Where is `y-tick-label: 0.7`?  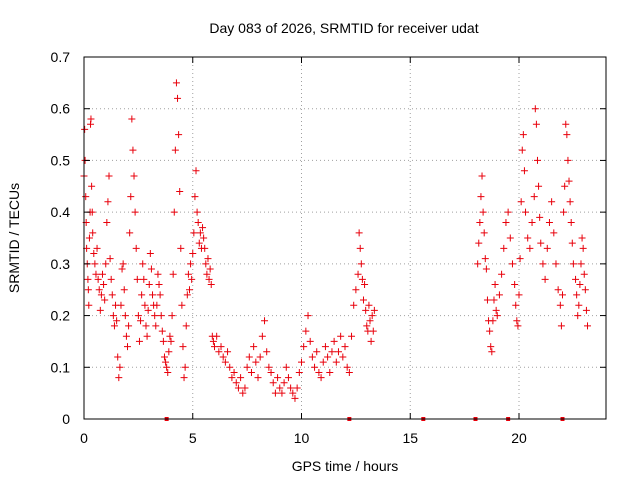
y-tick-label: 0.7 is located at coordinates (61, 57).